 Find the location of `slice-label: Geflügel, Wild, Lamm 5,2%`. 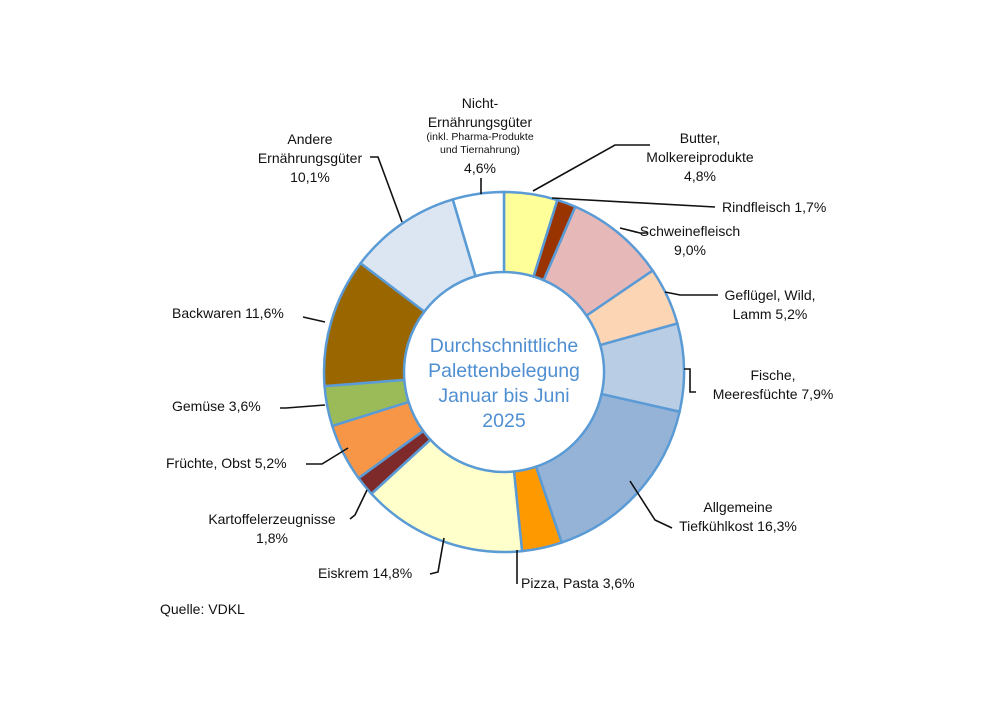

slice-label: Geflügel, Wild, Lamm 5,2% is located at coordinates (769, 304).